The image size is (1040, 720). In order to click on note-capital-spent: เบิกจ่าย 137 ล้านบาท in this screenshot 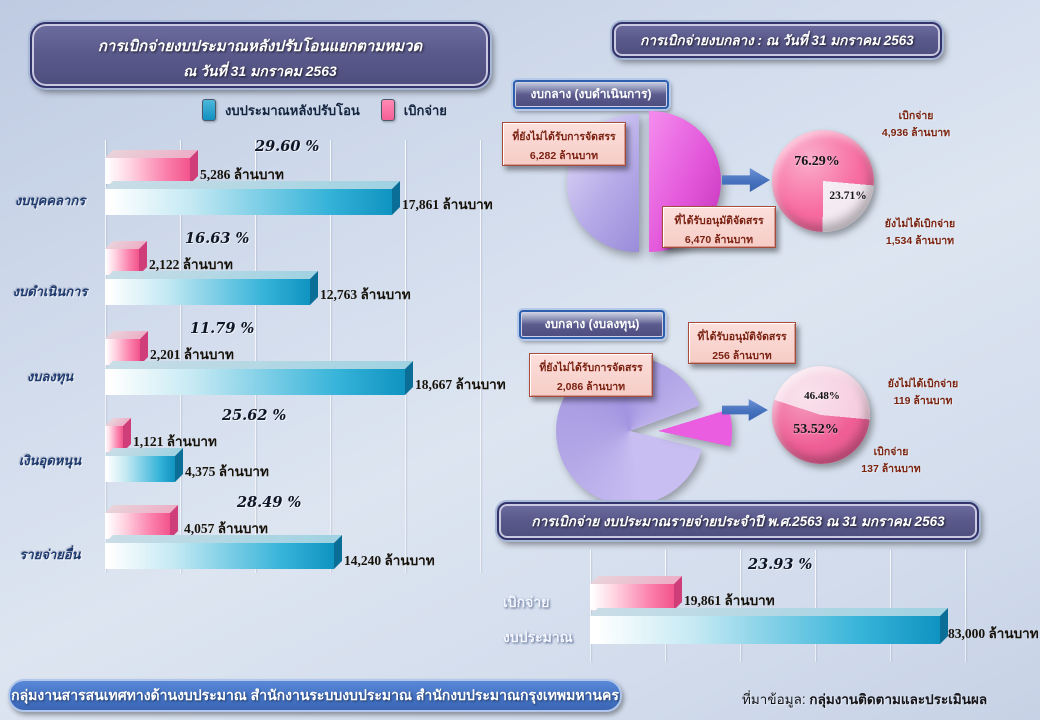, I will do `click(891, 461)`.